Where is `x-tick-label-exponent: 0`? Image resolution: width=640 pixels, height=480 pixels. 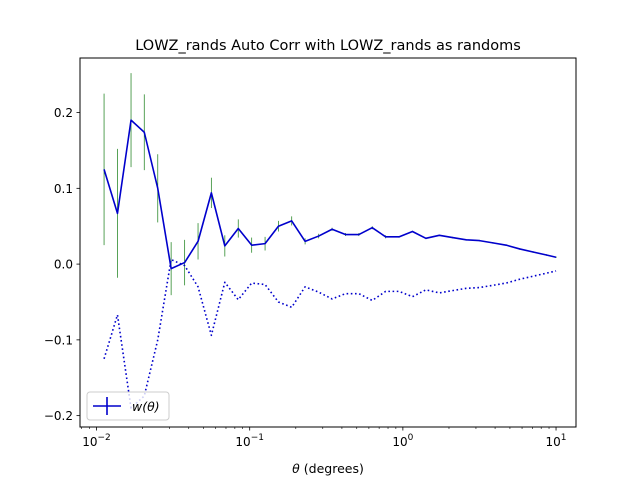
x-tick-label-exponent: 0 is located at coordinates (411, 438).